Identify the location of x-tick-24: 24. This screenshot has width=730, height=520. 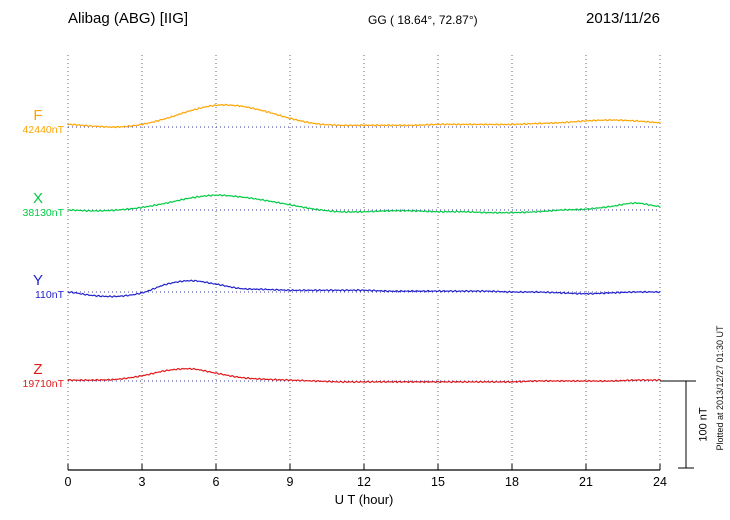
(660, 482).